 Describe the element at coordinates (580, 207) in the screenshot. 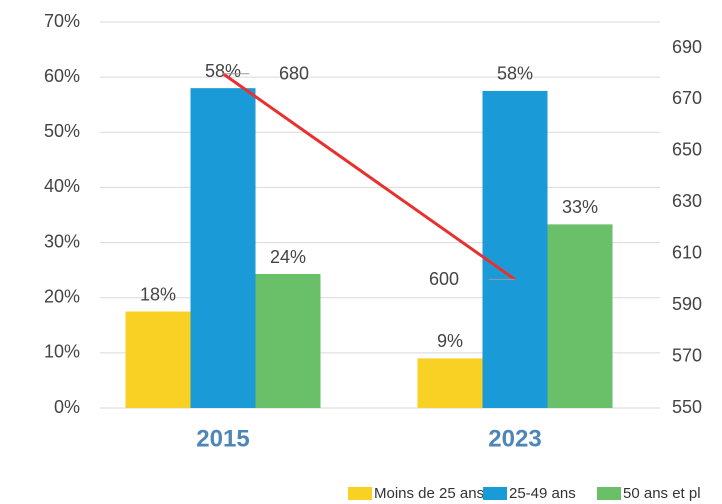

I see `bar-value-label: 33%` at that location.